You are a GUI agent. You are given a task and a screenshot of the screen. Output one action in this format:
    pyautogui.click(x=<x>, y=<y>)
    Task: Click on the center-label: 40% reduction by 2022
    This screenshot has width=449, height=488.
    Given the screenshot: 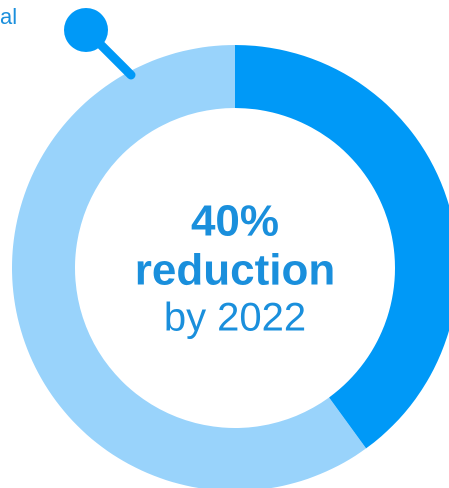 What is the action you would take?
    pyautogui.click(x=235, y=267)
    